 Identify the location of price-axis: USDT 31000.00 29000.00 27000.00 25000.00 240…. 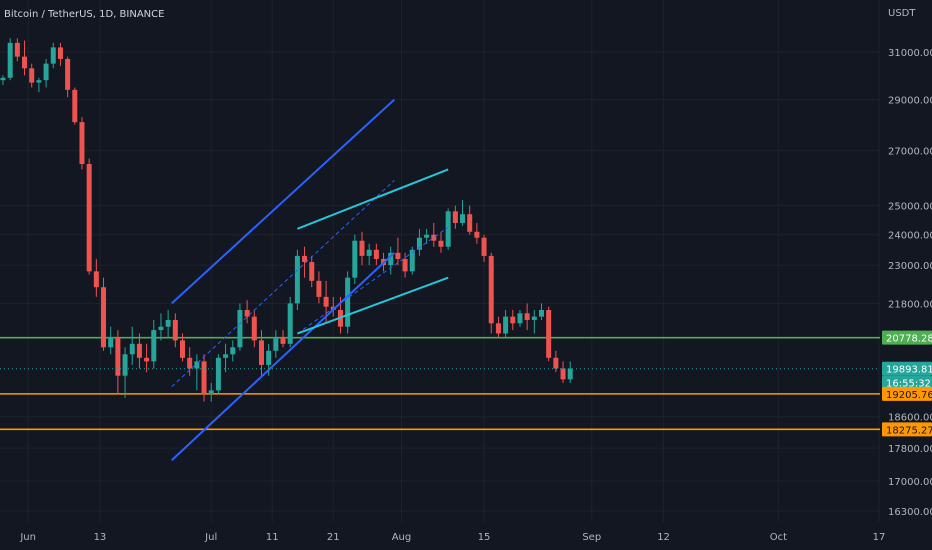
(910, 263).